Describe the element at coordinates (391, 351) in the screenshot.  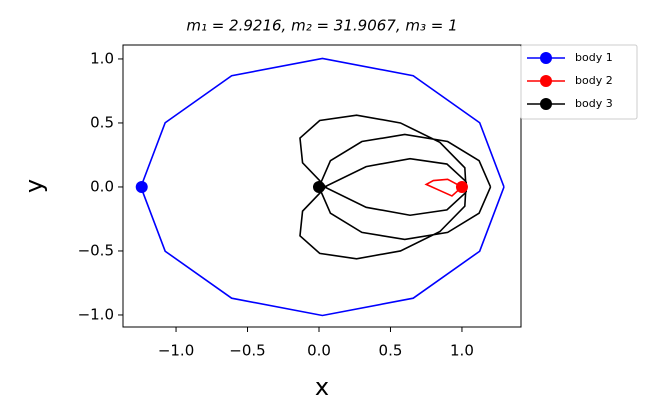
I see `x-tick-label: 0.5` at that location.